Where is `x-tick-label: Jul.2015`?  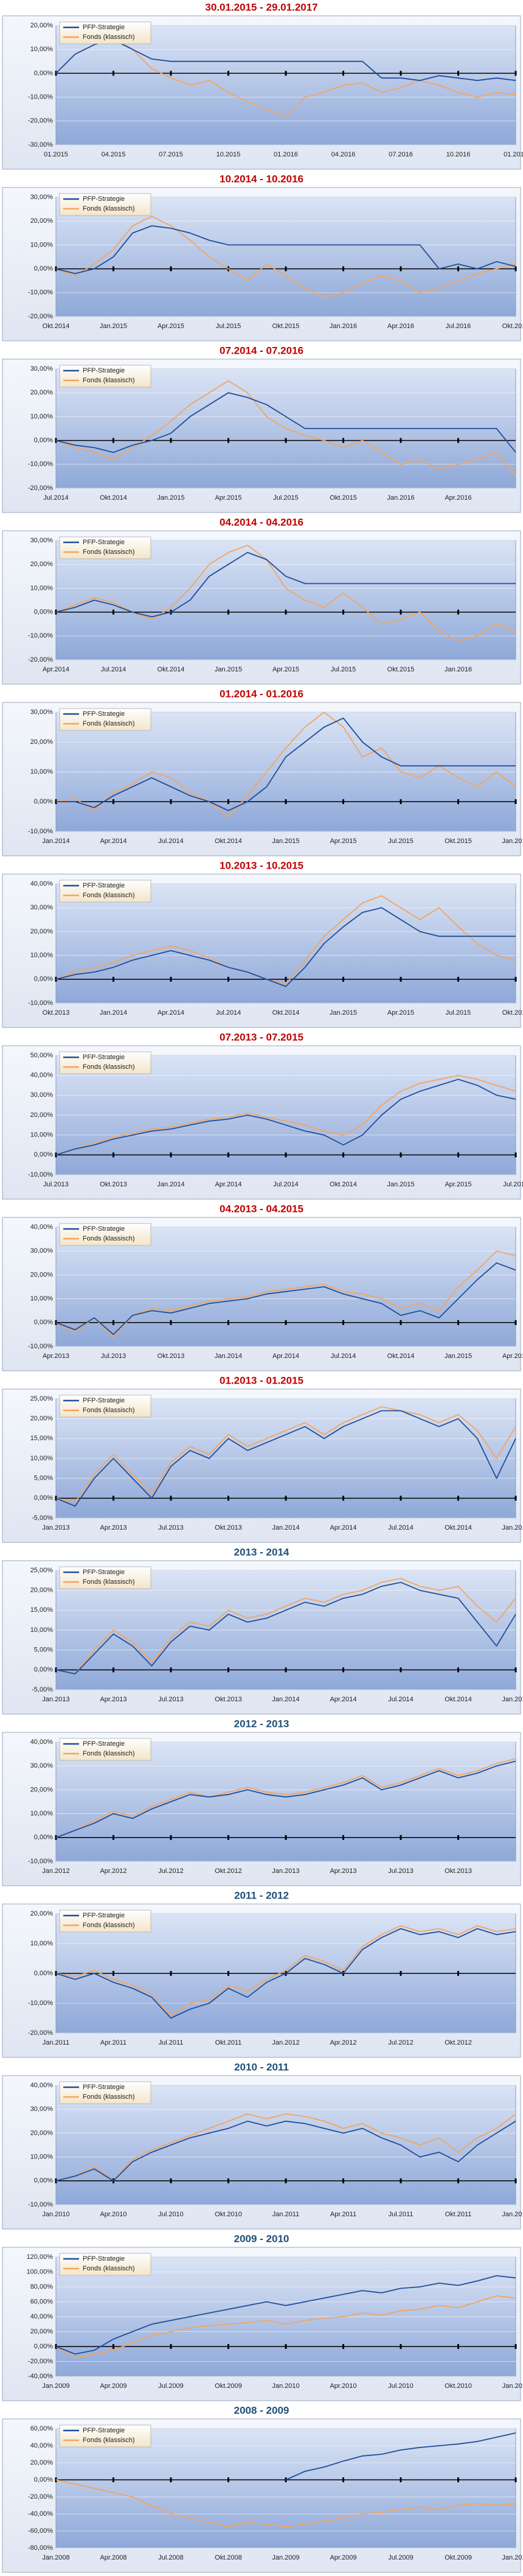
x-tick-label: Jul.2015 is located at coordinates (513, 1184).